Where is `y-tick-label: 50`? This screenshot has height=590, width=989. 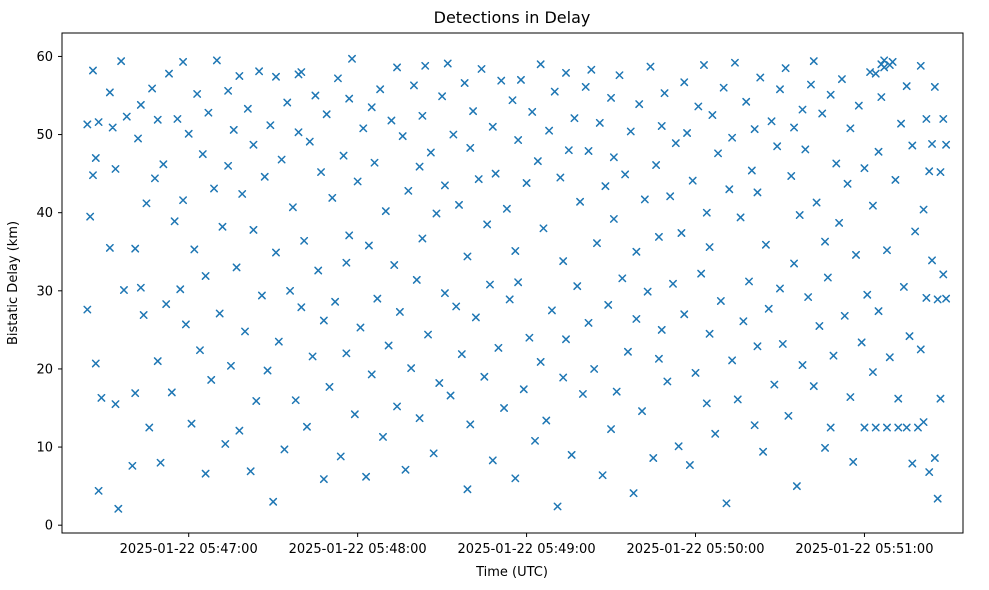
y-tick-label: 50 is located at coordinates (44, 135).